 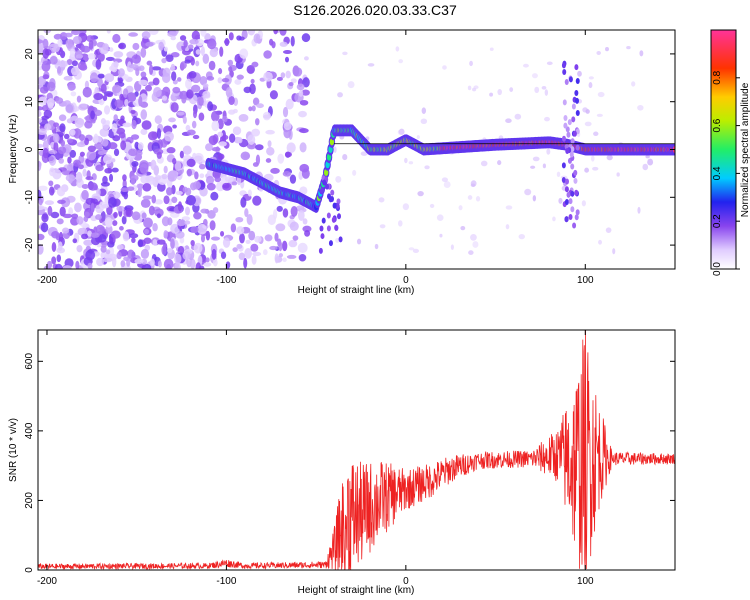 I want to click on snr-x-axis-label: Height of straight line (km), so click(x=356, y=590).